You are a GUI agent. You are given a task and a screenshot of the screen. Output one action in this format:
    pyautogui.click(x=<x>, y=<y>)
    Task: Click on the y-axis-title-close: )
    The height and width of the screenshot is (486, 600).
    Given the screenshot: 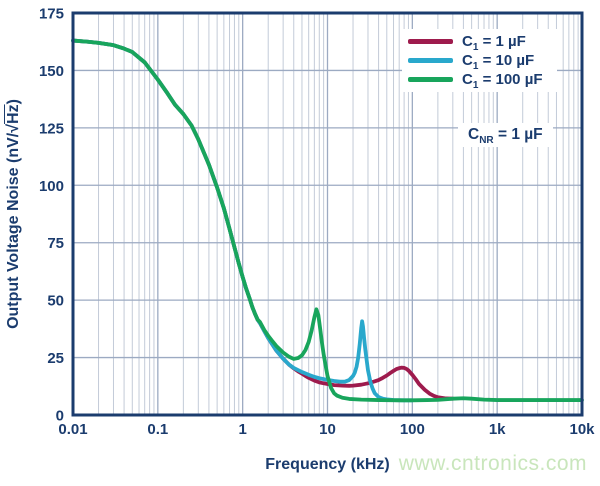 What is the action you would take?
    pyautogui.click(x=13, y=102)
    